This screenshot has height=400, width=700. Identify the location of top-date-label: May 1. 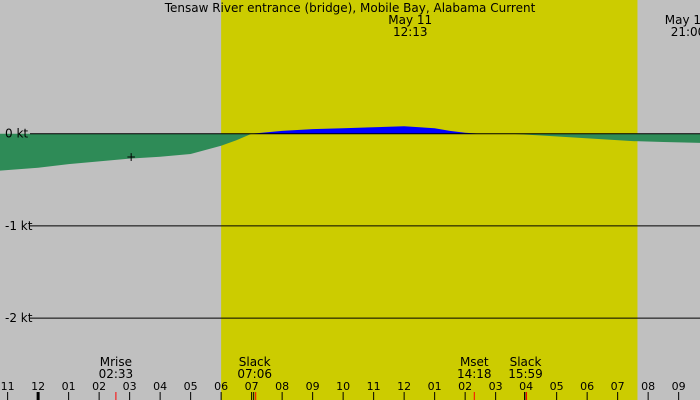
(682, 20).